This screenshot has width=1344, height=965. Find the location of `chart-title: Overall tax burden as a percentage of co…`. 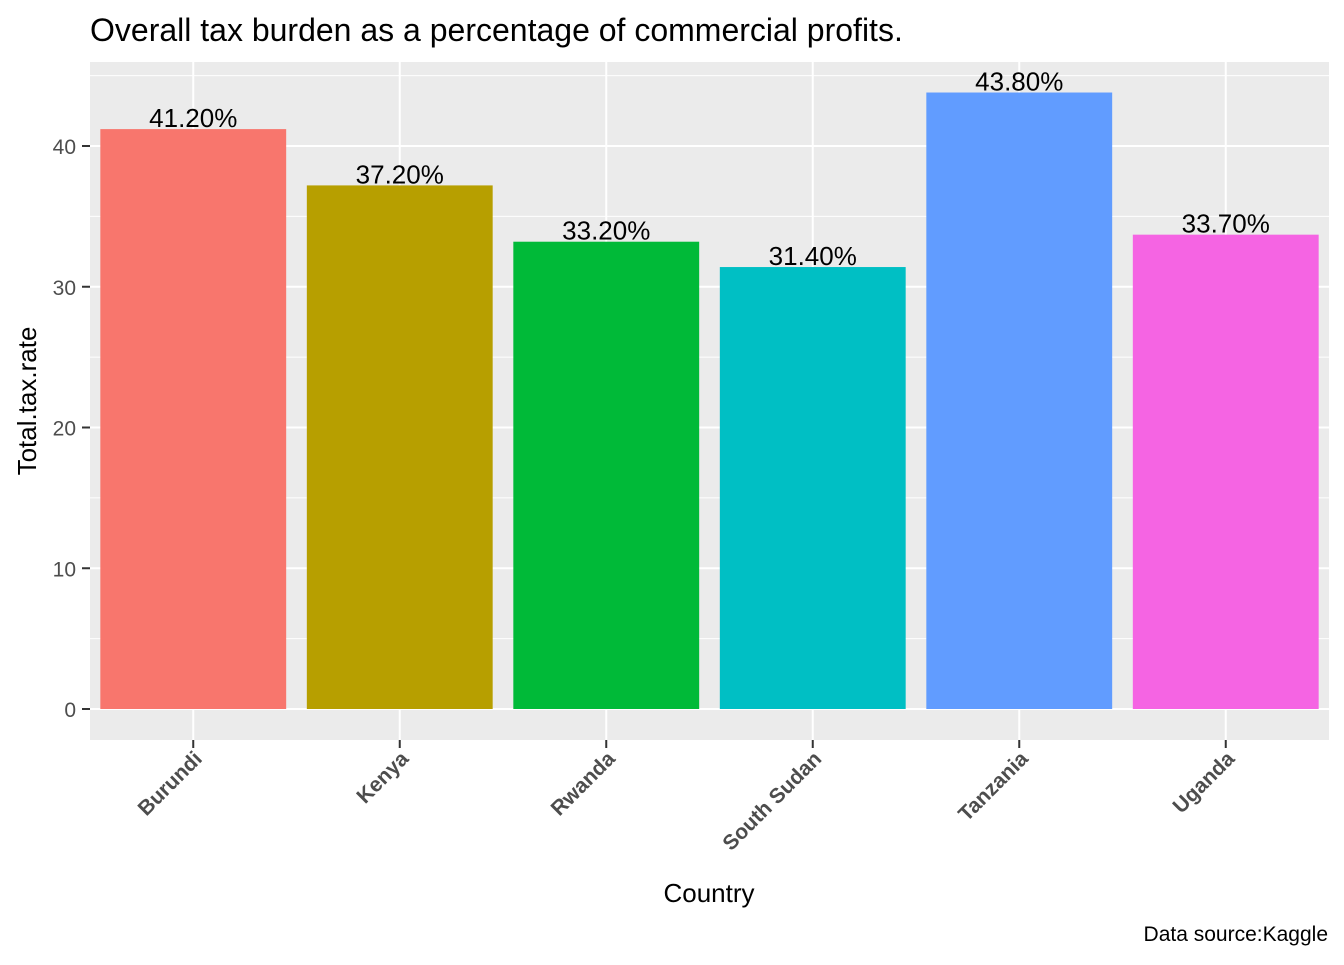

chart-title: Overall tax burden as a percentage of co… is located at coordinates (496, 30).